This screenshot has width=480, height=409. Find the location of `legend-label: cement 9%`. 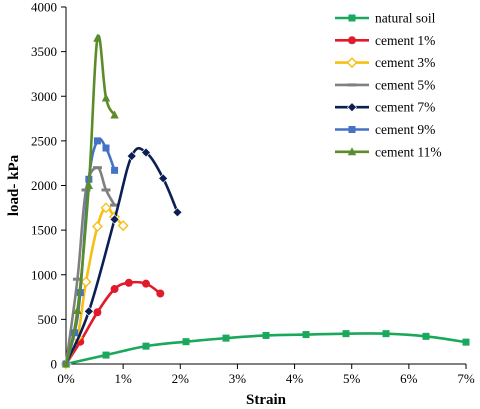

legend-label: cement 9% is located at coordinates (405, 129).